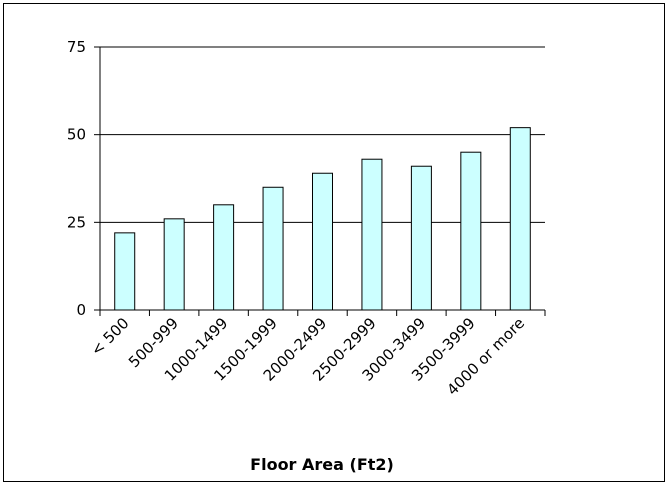  Describe the element at coordinates (109, 336) in the screenshot. I see `x-tick-label-0: < 500` at that location.